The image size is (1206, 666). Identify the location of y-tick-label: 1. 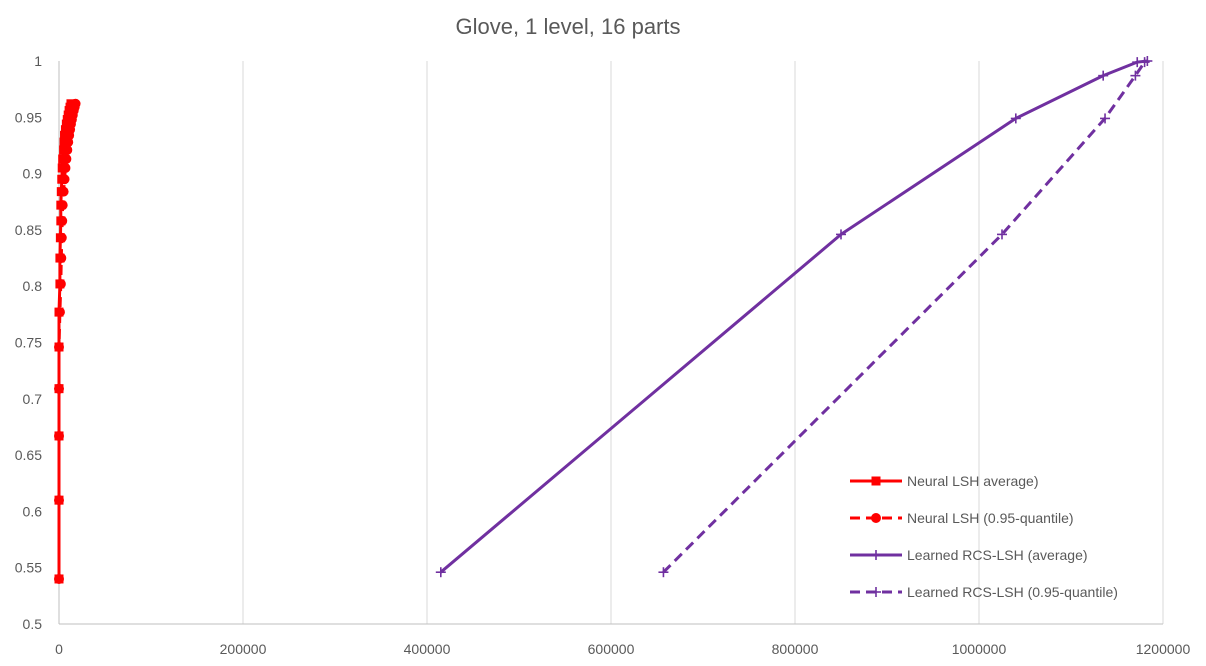
(38, 61).